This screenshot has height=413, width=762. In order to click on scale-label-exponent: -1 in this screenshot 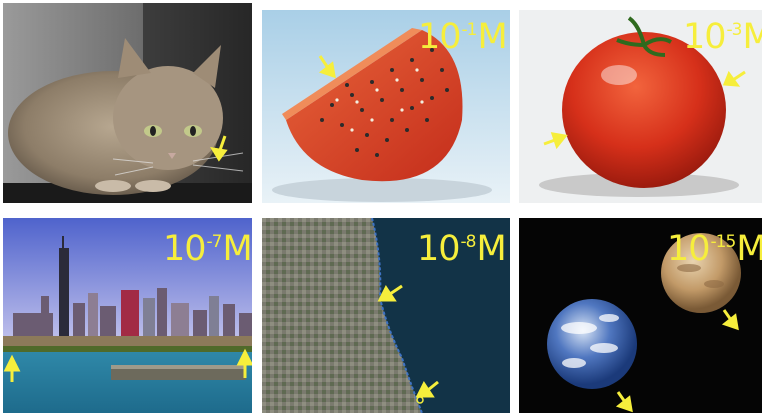, I will do `click(469, 30)`.